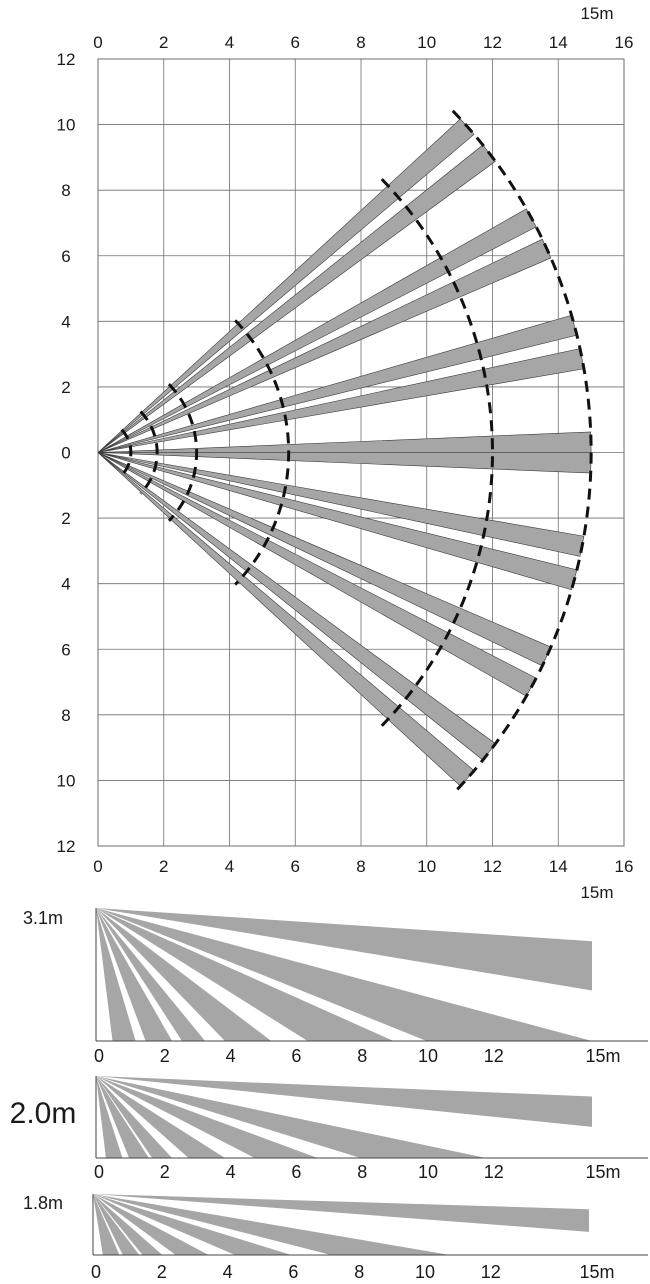  I want to click on top-range-label-bottom: 15m, so click(596, 892).